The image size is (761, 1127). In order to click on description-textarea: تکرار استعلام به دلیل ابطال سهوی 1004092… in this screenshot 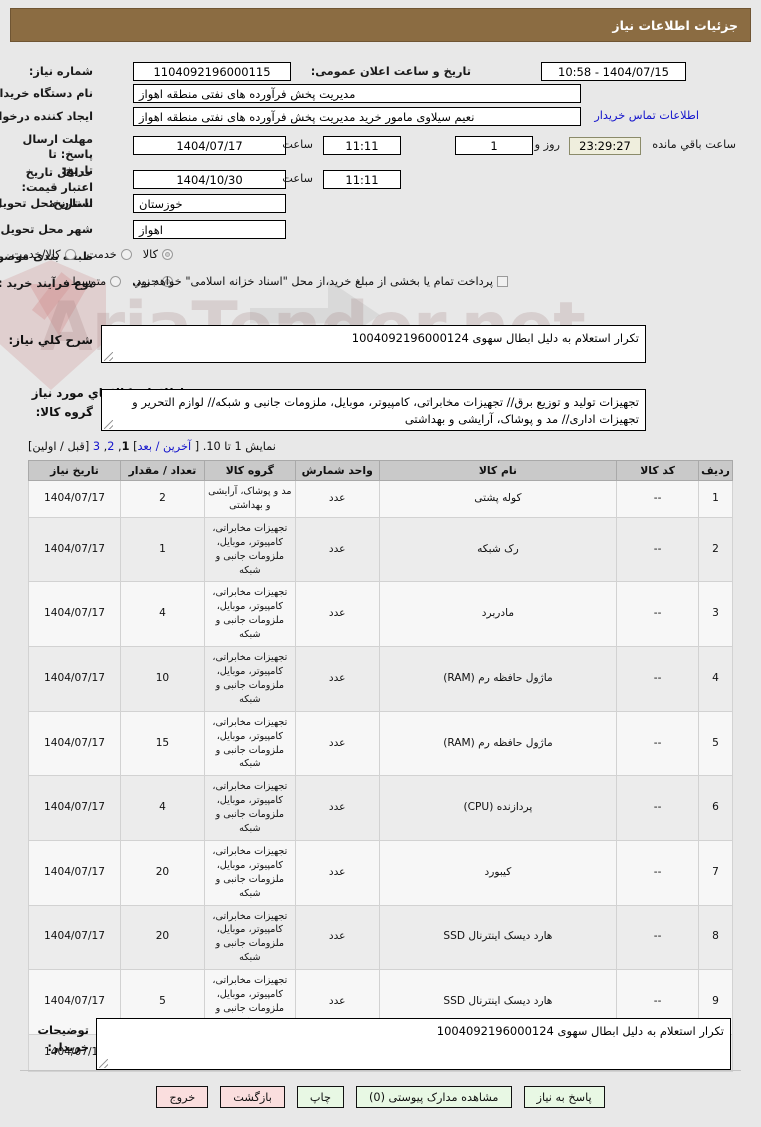, I will do `click(373, 344)`.